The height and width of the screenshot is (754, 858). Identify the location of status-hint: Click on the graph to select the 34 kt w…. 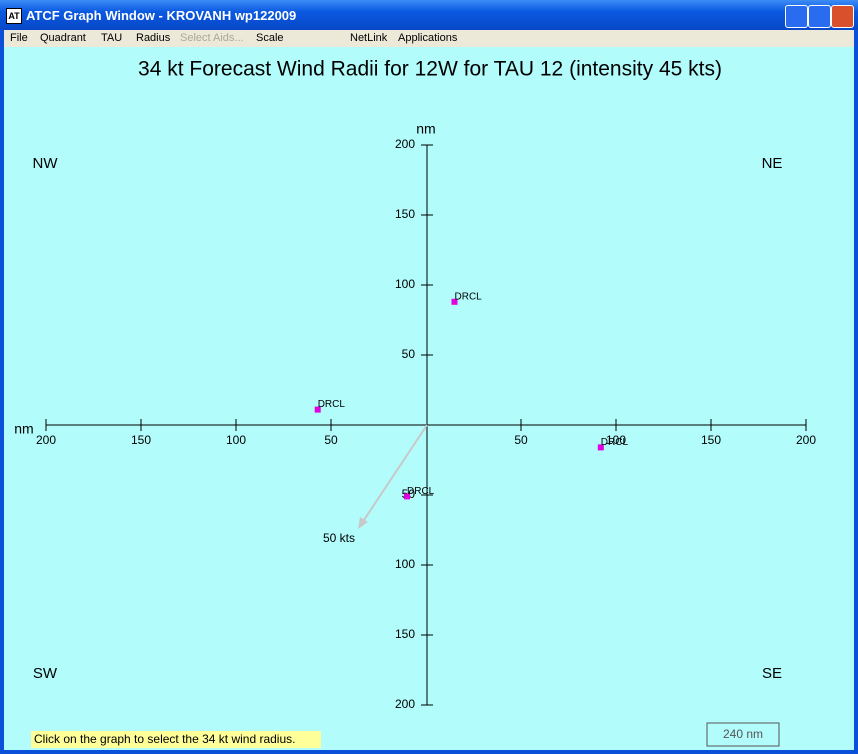
(164, 739).